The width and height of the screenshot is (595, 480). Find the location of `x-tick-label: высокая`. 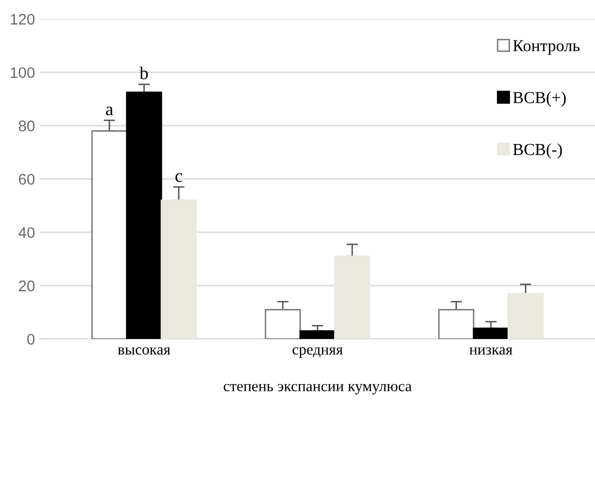

x-tick-label: высокая is located at coordinates (144, 351).